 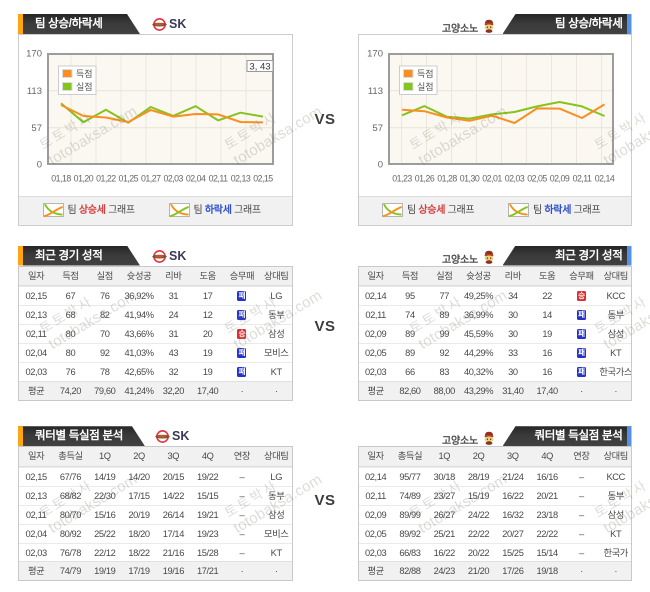 What do you see at coordinates (151, 179) in the screenshot?
I see `svg-text: 01,27` at bounding box center [151, 179].